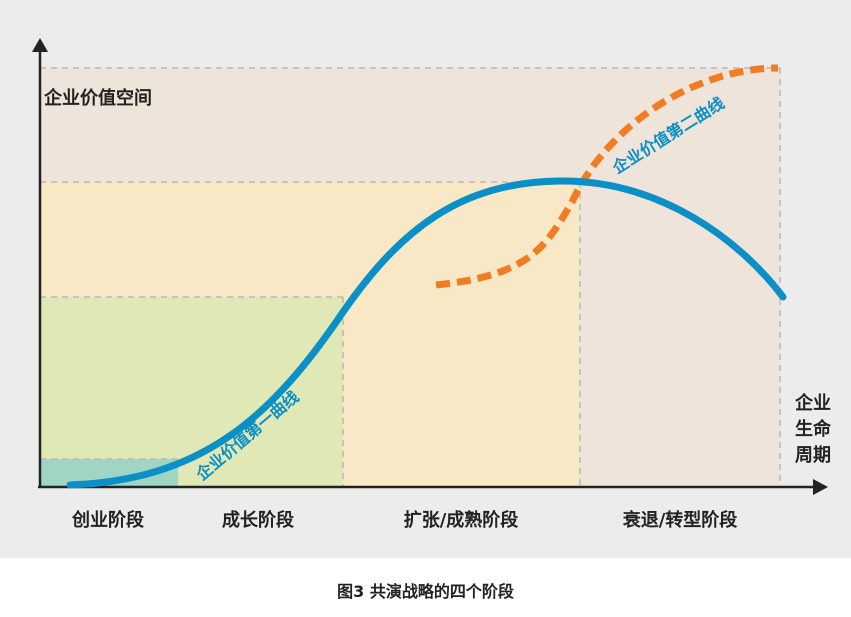 This screenshot has width=851, height=617. What do you see at coordinates (258, 520) in the screenshot?
I see `stage-label-growth: 成长阶段` at bounding box center [258, 520].